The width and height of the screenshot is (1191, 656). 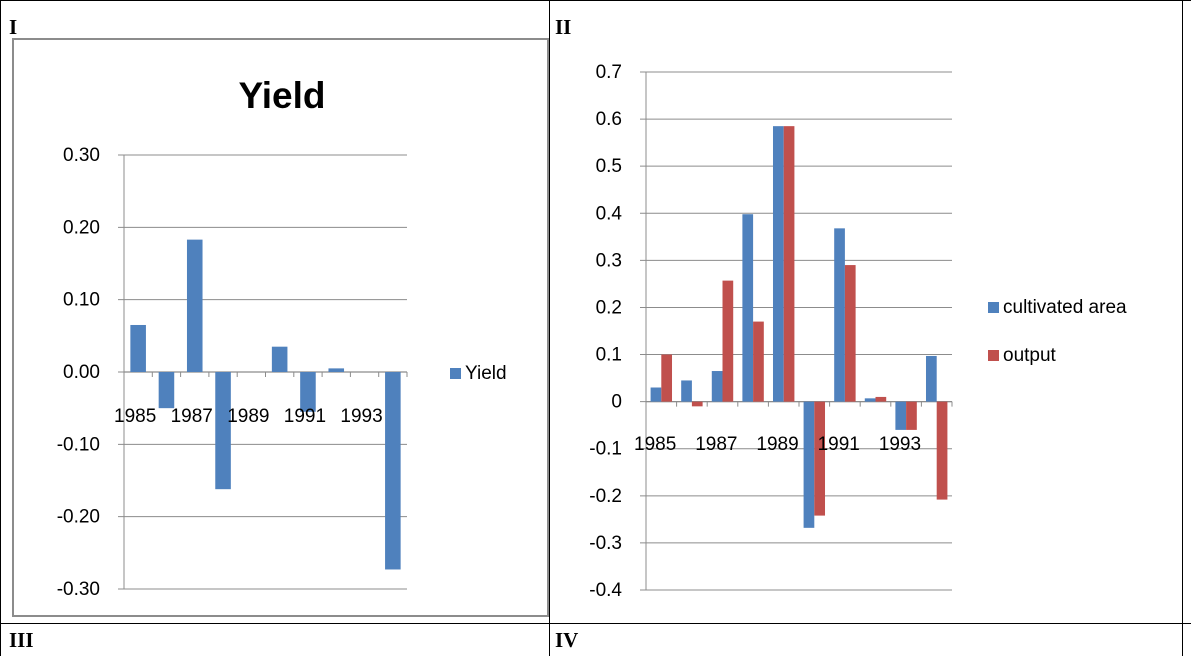 I want to click on cell-label-iii: III, so click(x=21, y=640).